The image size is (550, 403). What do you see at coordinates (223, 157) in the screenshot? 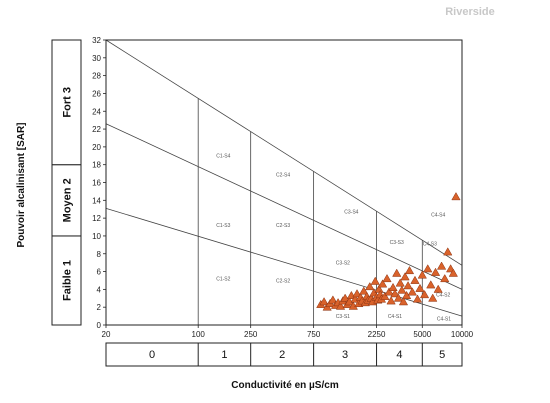
I see `region-label: C1-S4` at bounding box center [223, 157].